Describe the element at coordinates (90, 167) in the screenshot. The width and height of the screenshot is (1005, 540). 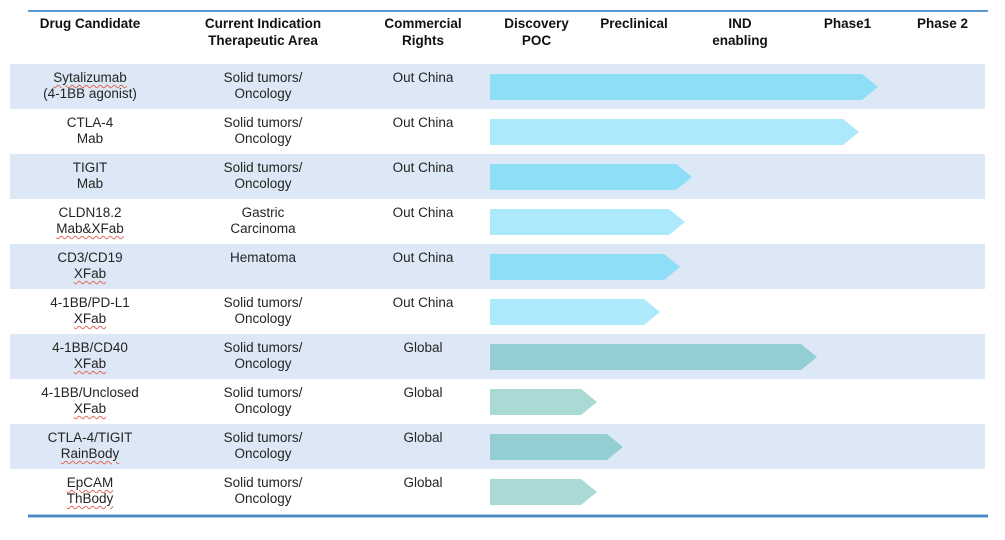
I see `drug-name-line1: TIGIT` at that location.